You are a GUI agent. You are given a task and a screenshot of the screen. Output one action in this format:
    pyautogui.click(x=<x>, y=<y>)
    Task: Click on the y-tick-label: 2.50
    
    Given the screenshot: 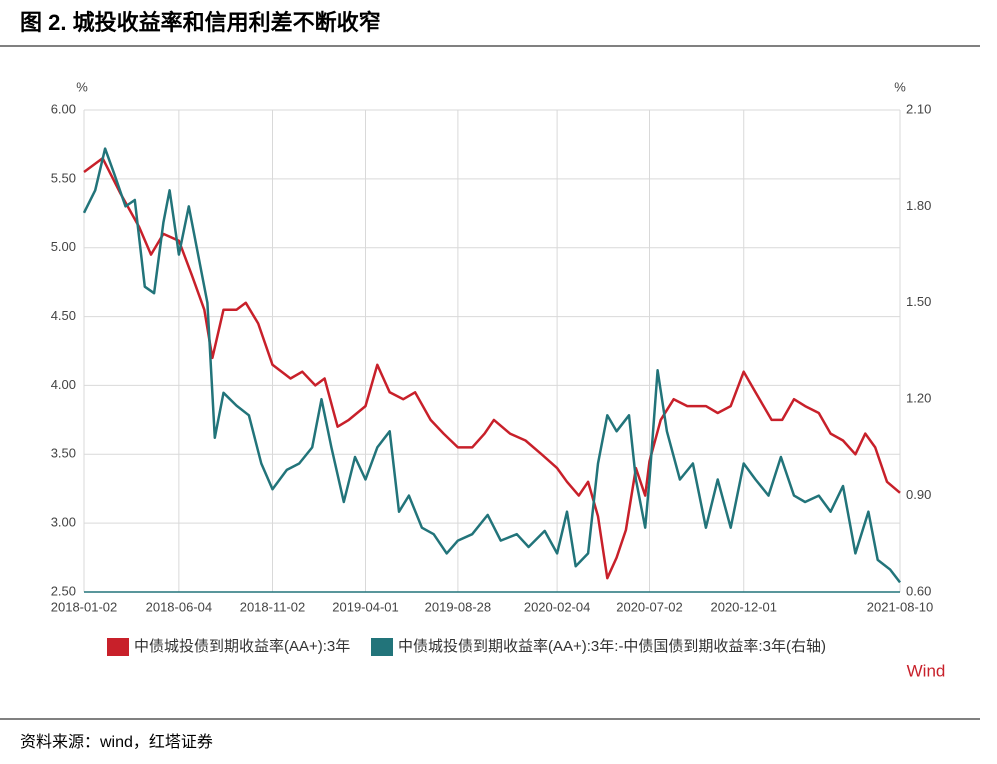 What is the action you would take?
    pyautogui.click(x=63, y=590)
    